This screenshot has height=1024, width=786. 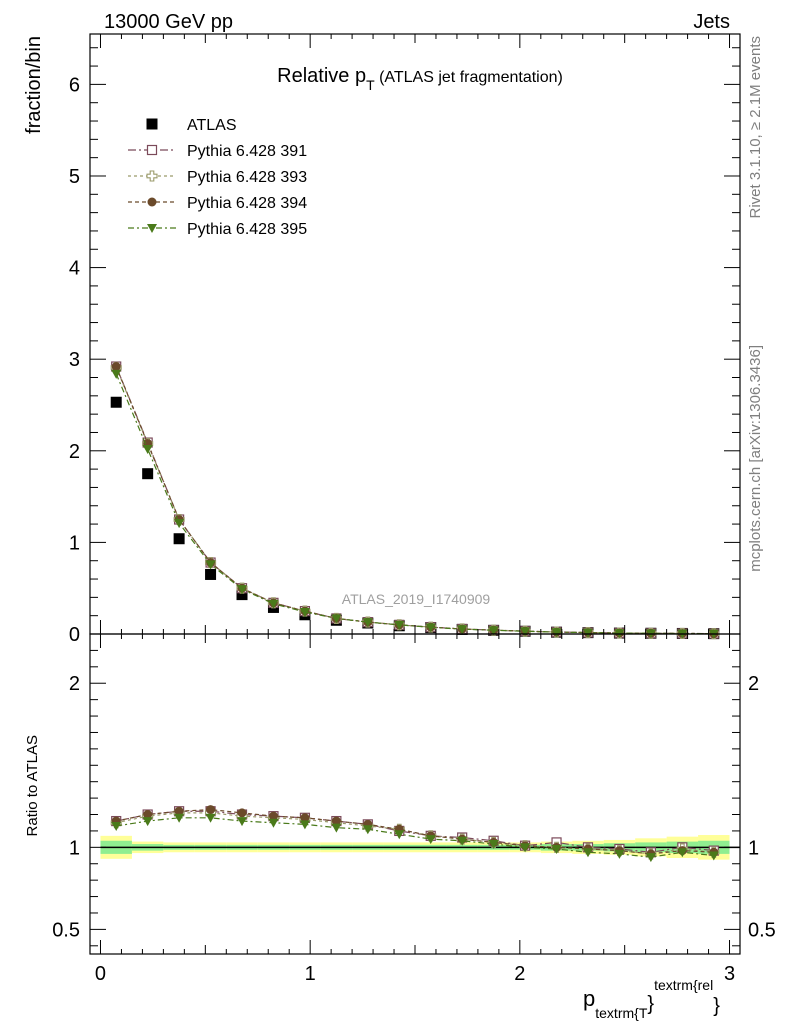 I want to click on title-suffix: (ATLAS jet fragmentation), so click(x=469, y=77).